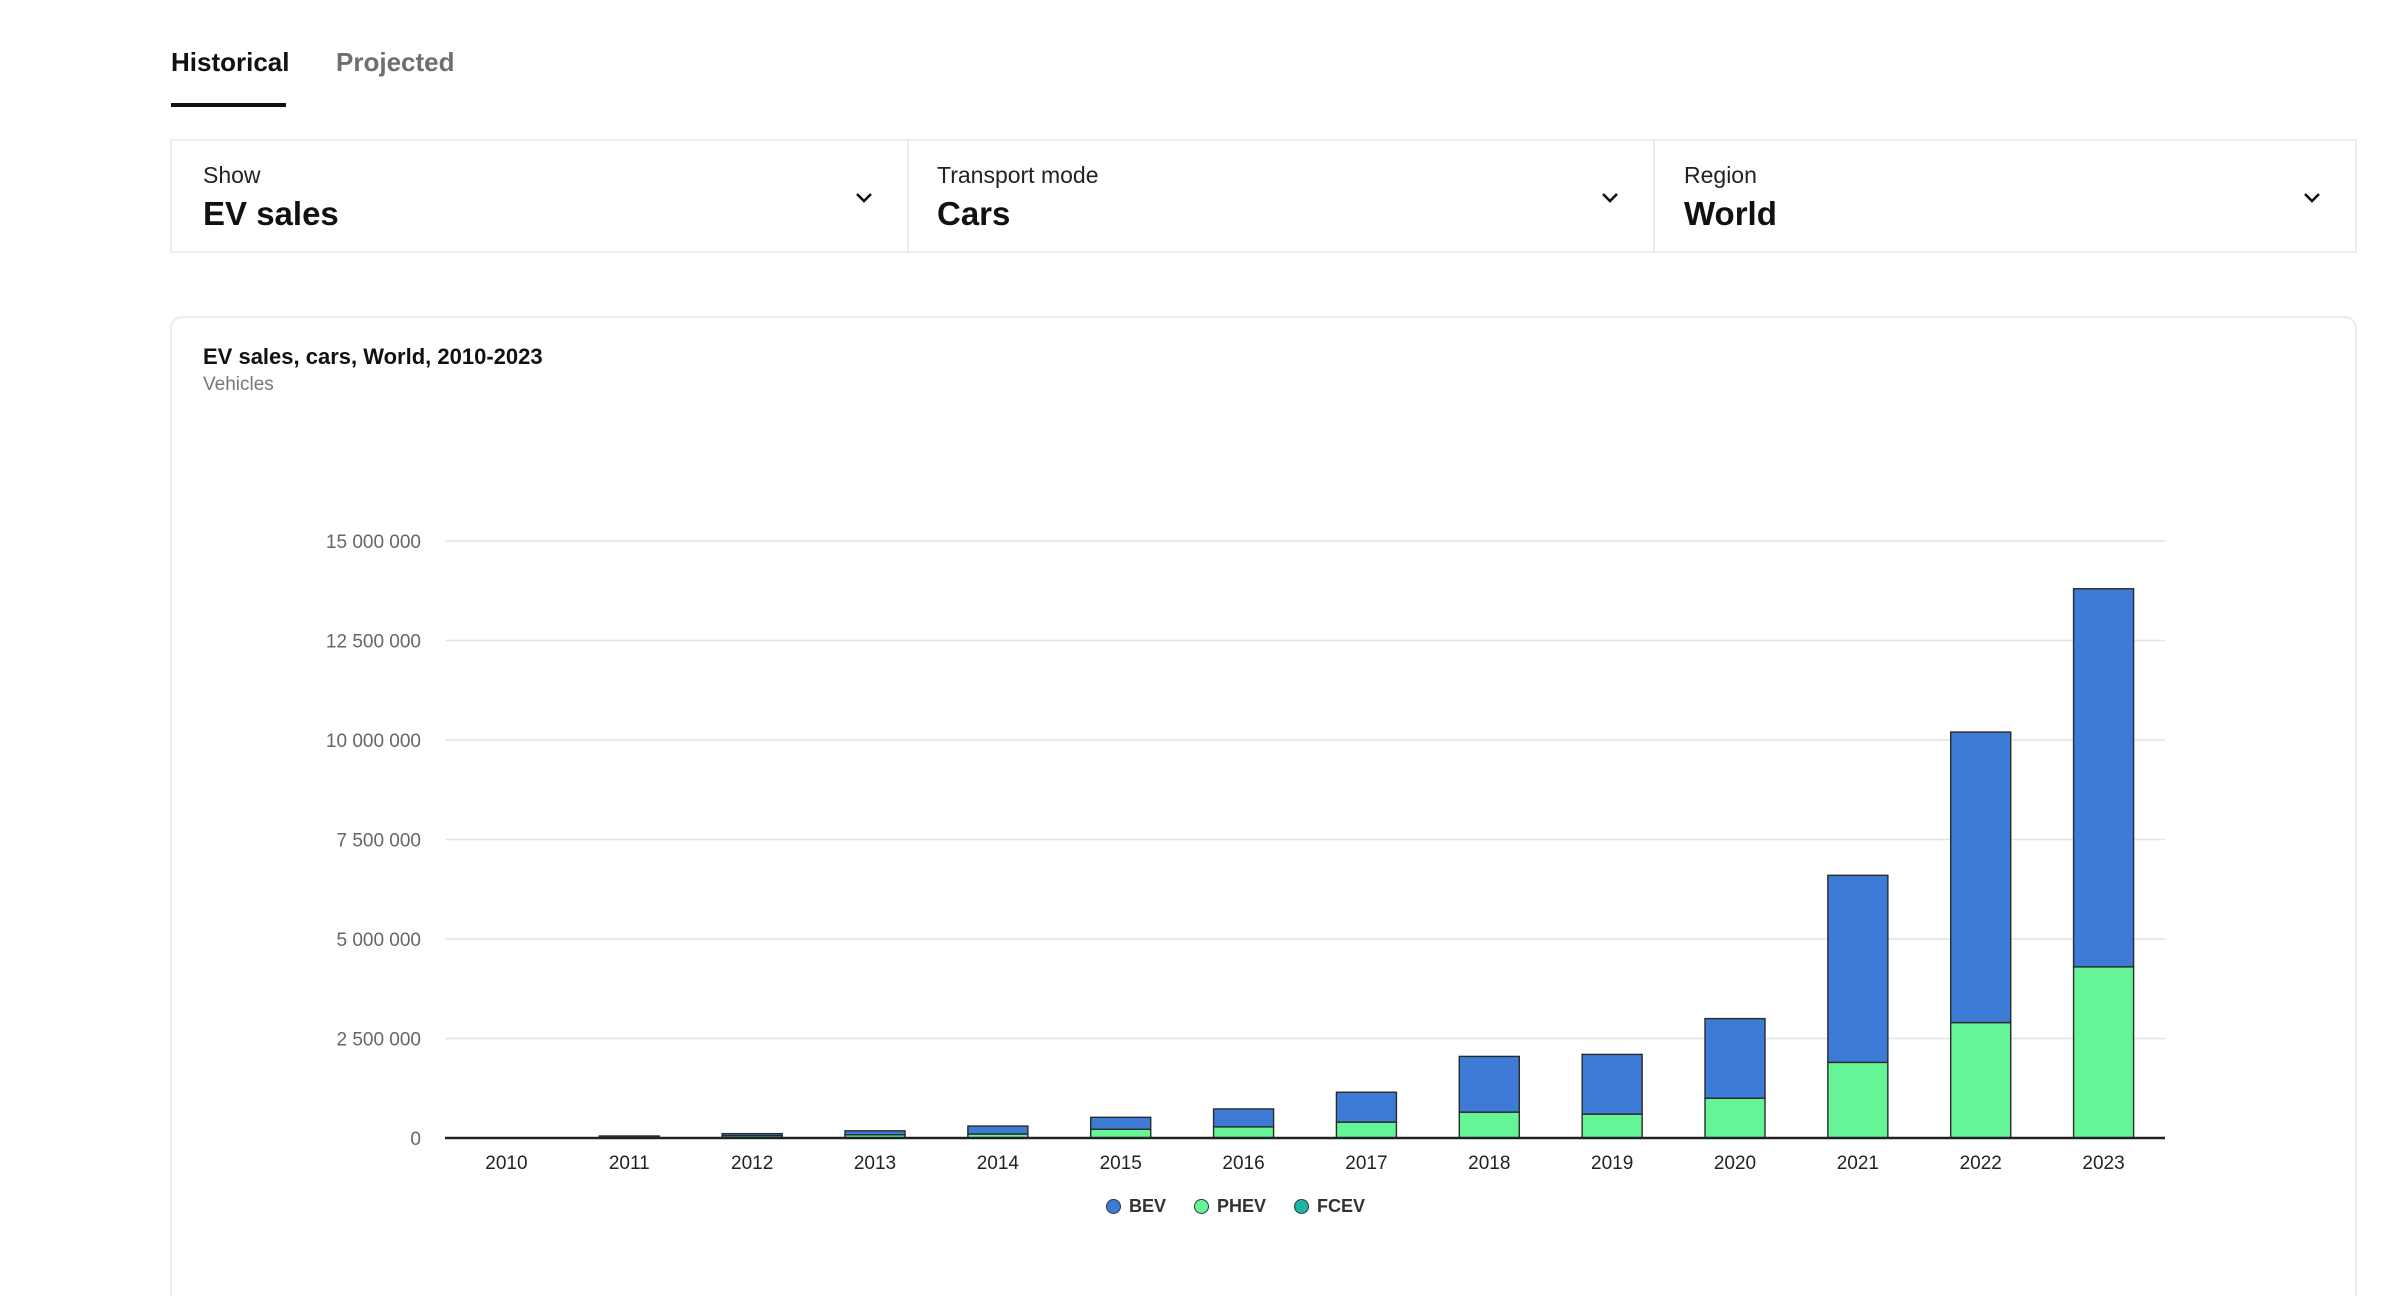 This screenshot has width=2404, height=1296. I want to click on show-select: Show EV sales, so click(540, 196).